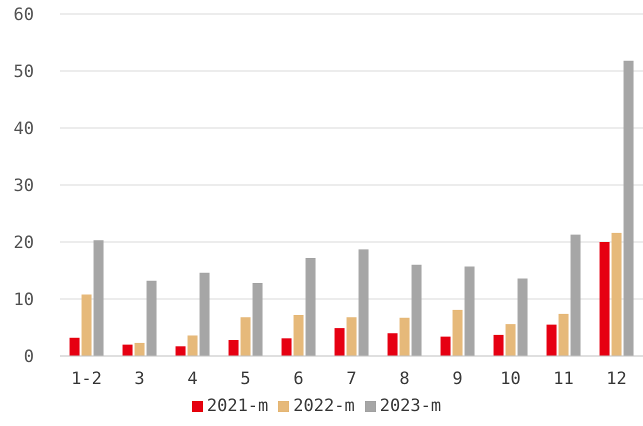 The width and height of the screenshot is (643, 426). Describe the element at coordinates (24, 15) in the screenshot. I see `y-tick-label: 60` at that location.